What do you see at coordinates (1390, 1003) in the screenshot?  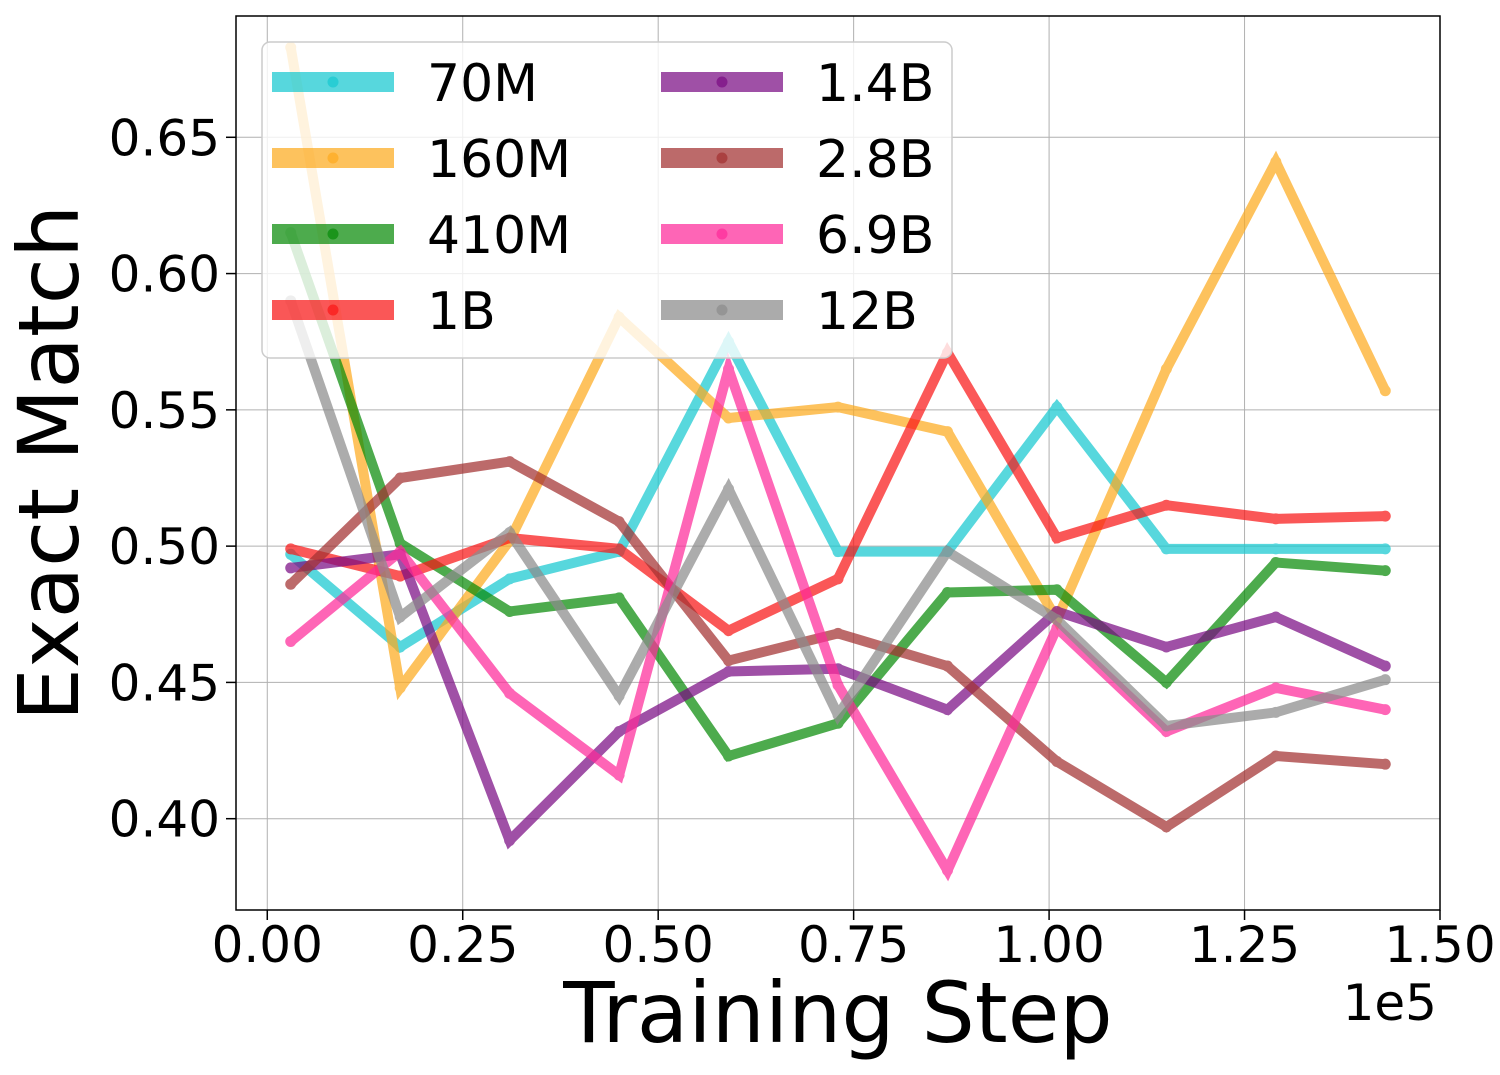 I see `x-offset-label: 1e5` at bounding box center [1390, 1003].